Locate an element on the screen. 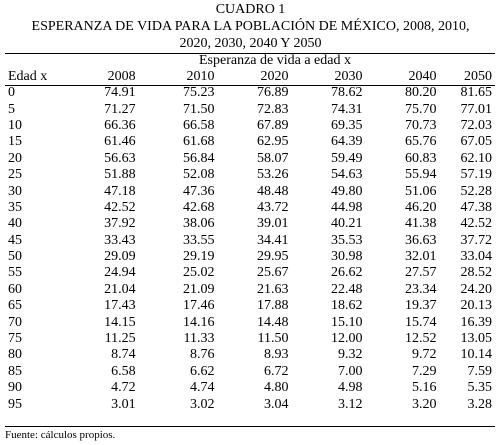 The image size is (501, 445). value-cell: 21.09 is located at coordinates (199, 289).